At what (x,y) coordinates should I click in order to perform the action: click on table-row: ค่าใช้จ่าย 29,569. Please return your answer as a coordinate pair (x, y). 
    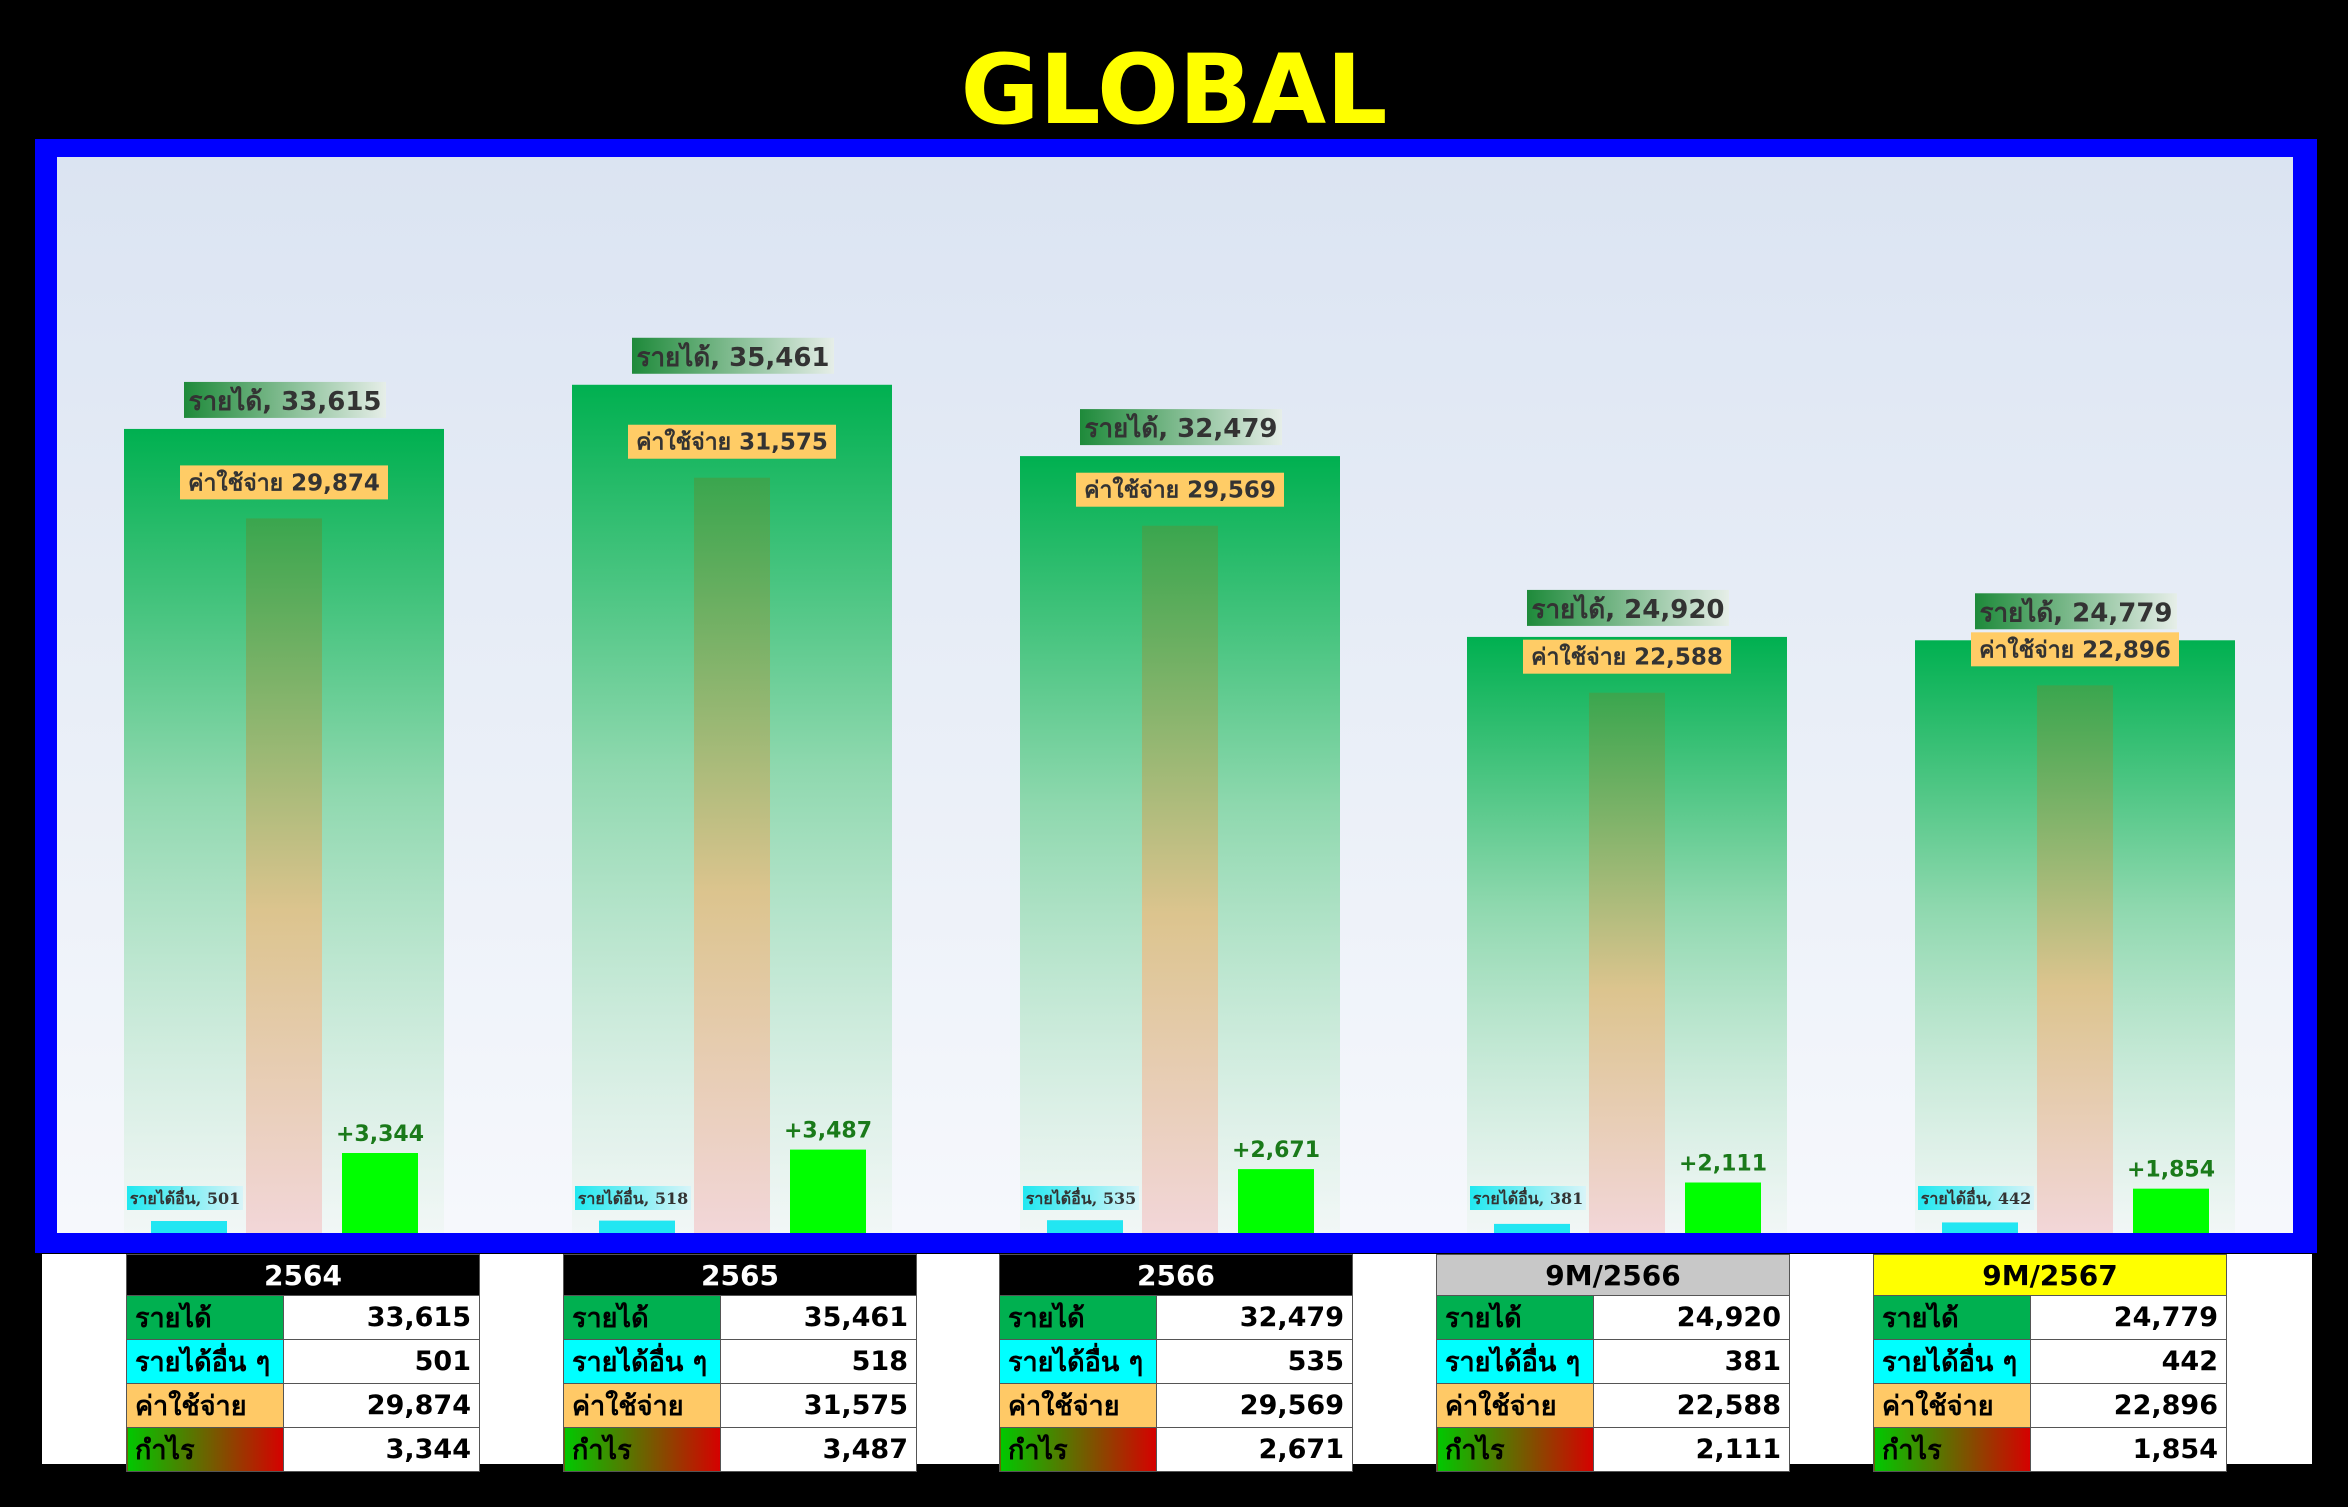
    Looking at the image, I should click on (1176, 1405).